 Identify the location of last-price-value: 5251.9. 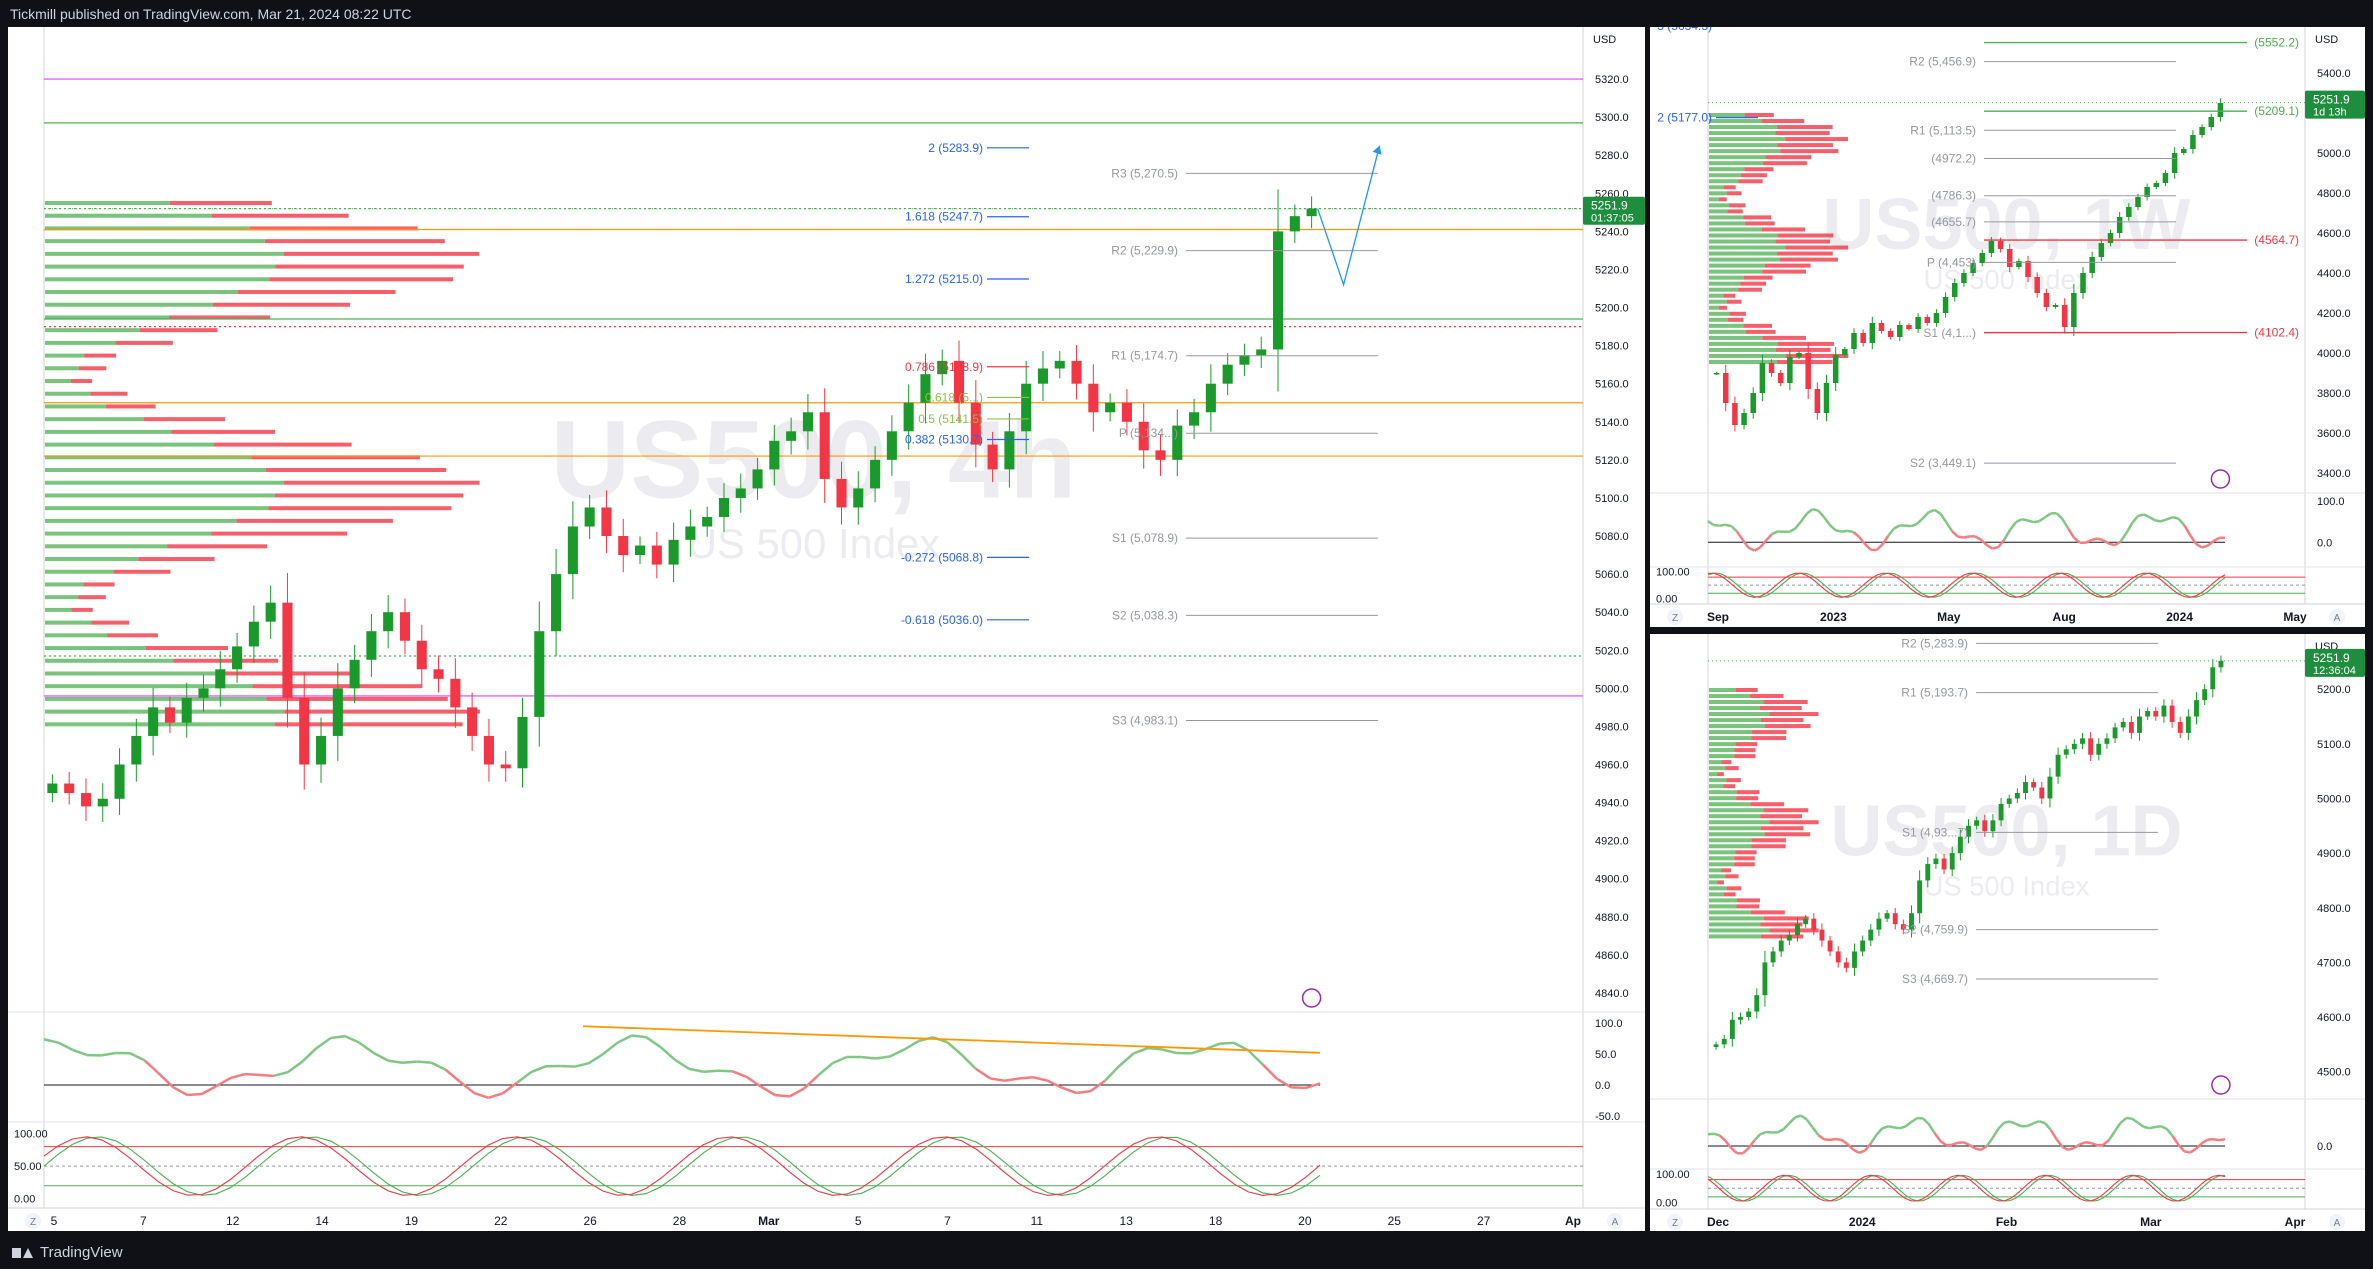
(1609, 206).